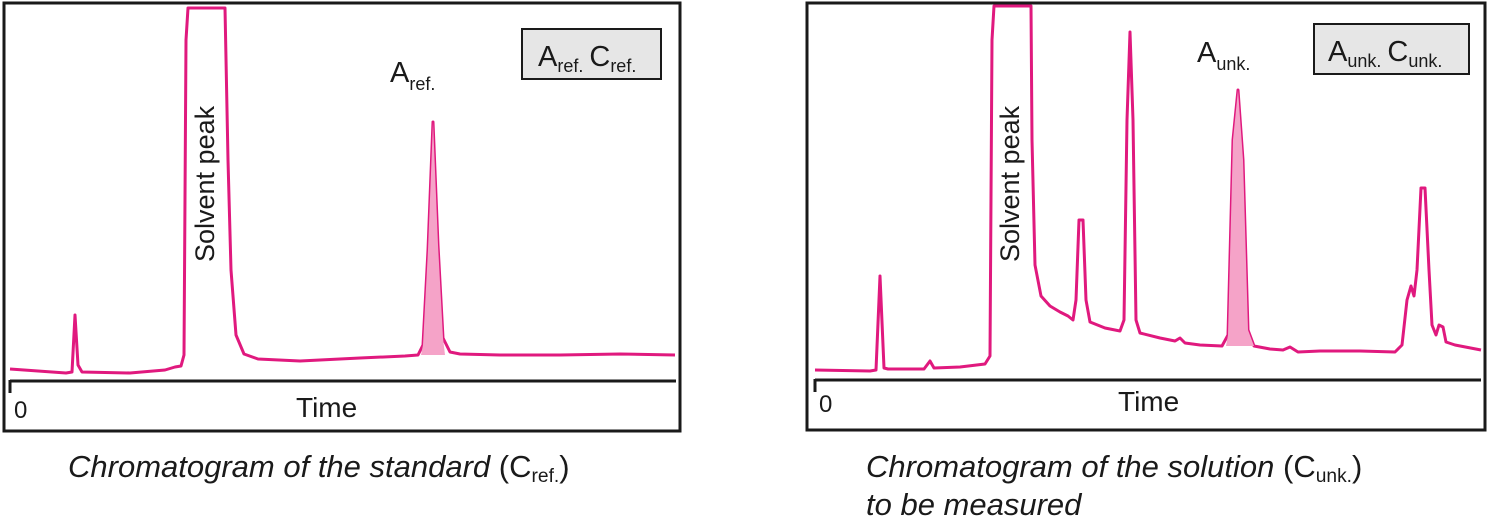  I want to click on left-axis-zero: 0, so click(20, 410).